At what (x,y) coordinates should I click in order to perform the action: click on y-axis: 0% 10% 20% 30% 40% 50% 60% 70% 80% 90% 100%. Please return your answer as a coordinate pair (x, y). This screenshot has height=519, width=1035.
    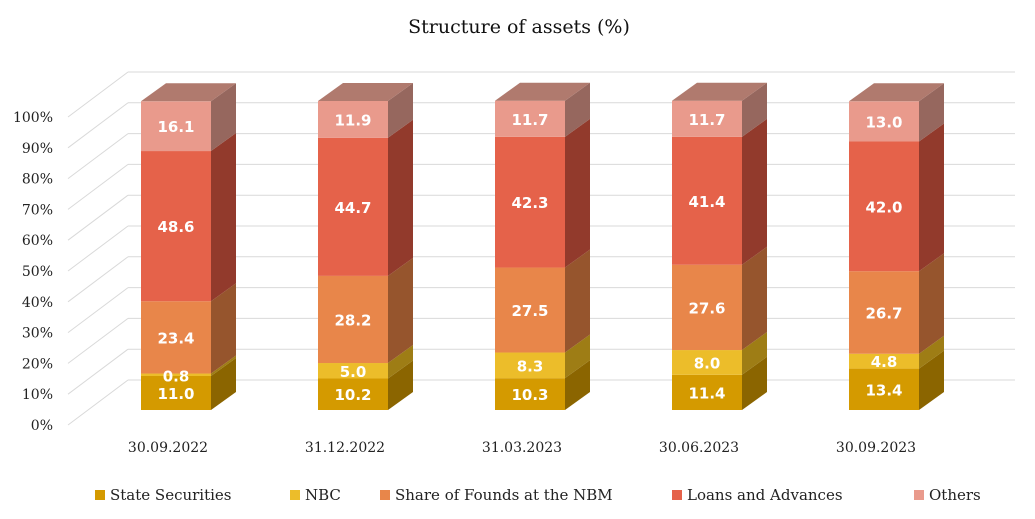
    Looking at the image, I should click on (33, 272).